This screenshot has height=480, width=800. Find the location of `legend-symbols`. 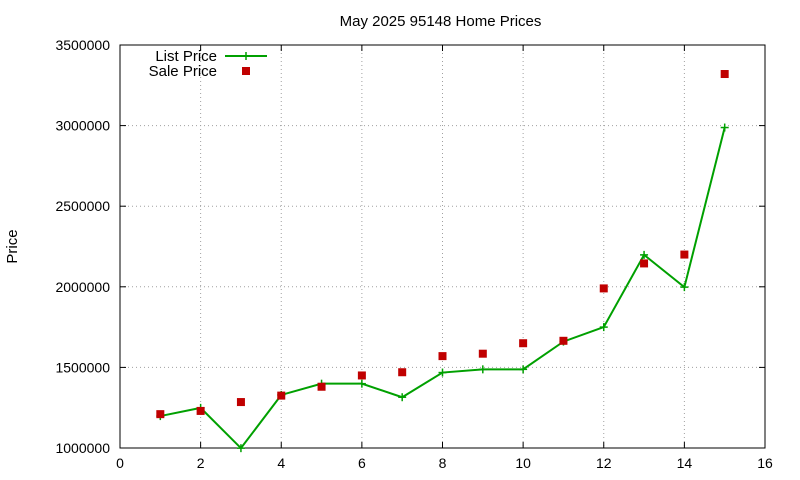

legend-symbols is located at coordinates (246, 63).